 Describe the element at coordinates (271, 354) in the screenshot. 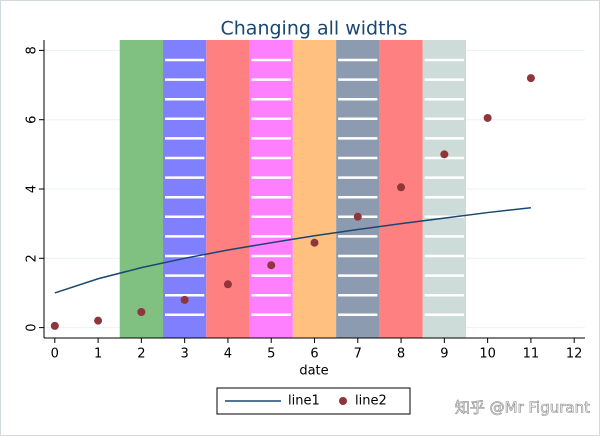

I see `x-tick-label: 5` at that location.